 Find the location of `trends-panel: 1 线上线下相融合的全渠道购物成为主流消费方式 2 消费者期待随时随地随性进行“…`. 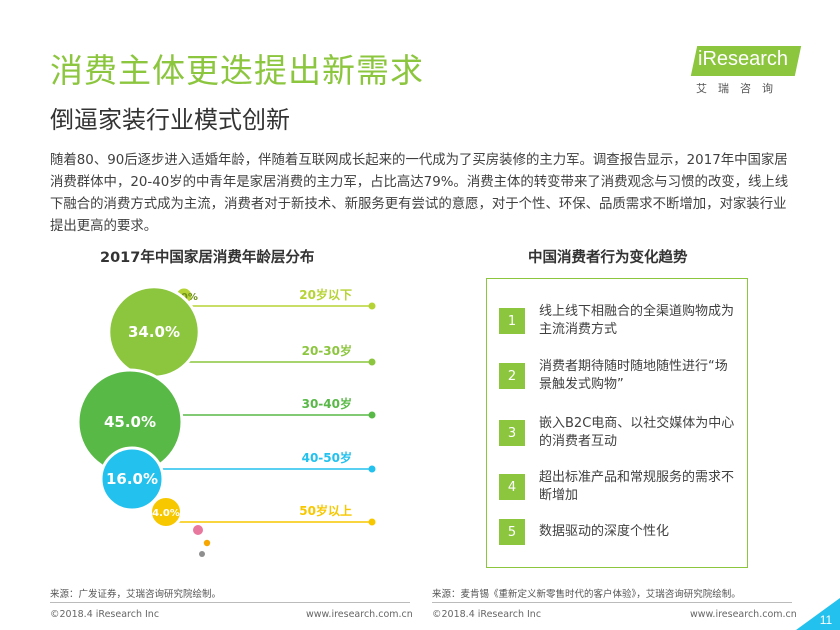

trends-panel: 1 线上线下相融合的全渠道购物成为主流消费方式 2 消费者期待随时随地随性进行“… is located at coordinates (617, 423).